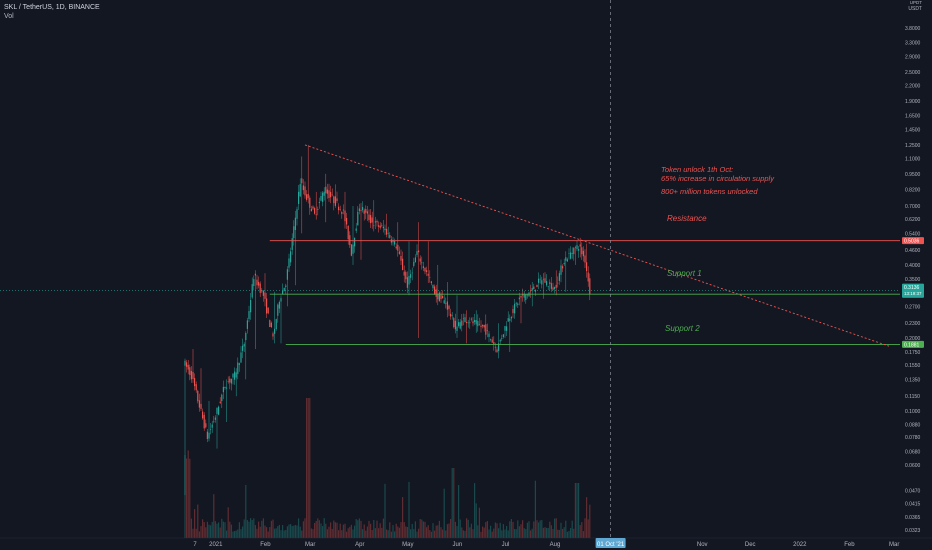  I want to click on price-tick-label: 0.5400, so click(913, 234).